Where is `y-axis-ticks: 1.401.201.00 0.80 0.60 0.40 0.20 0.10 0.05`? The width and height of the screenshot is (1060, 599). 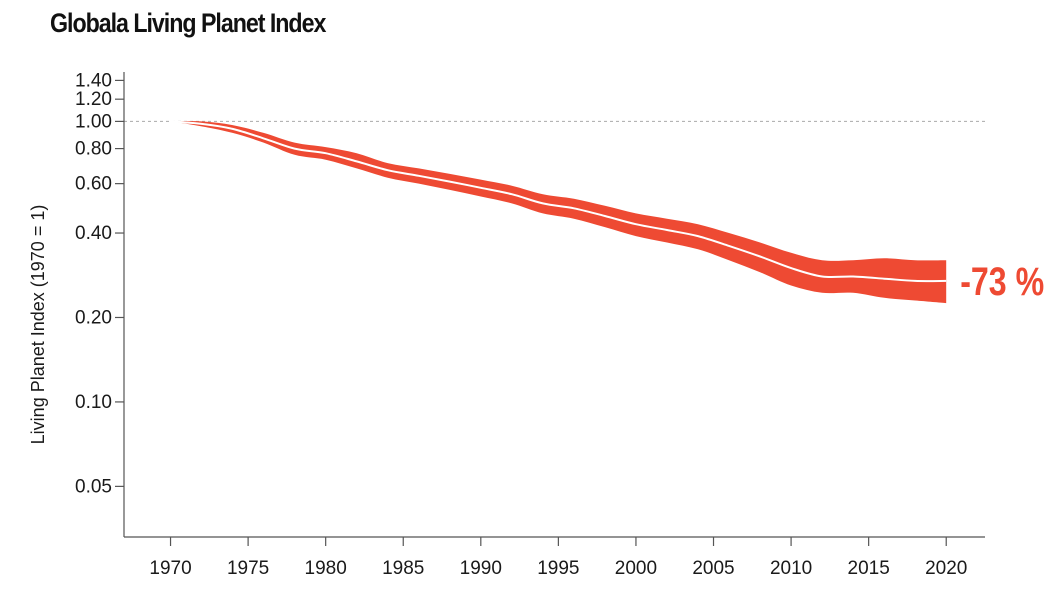 y-axis-ticks: 1.401.201.00 0.80 0.60 0.40 0.20 0.10 0.05 is located at coordinates (99, 283).